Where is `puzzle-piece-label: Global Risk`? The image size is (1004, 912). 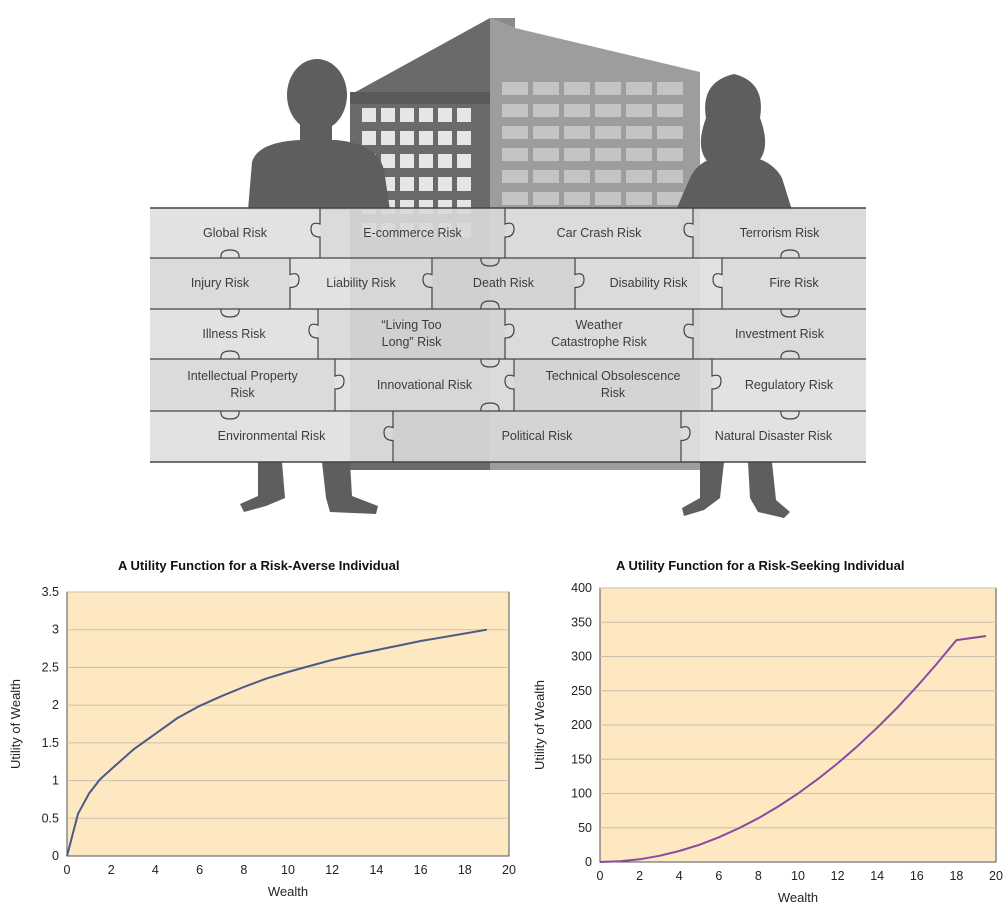
puzzle-piece-label: Global Risk is located at coordinates (235, 232).